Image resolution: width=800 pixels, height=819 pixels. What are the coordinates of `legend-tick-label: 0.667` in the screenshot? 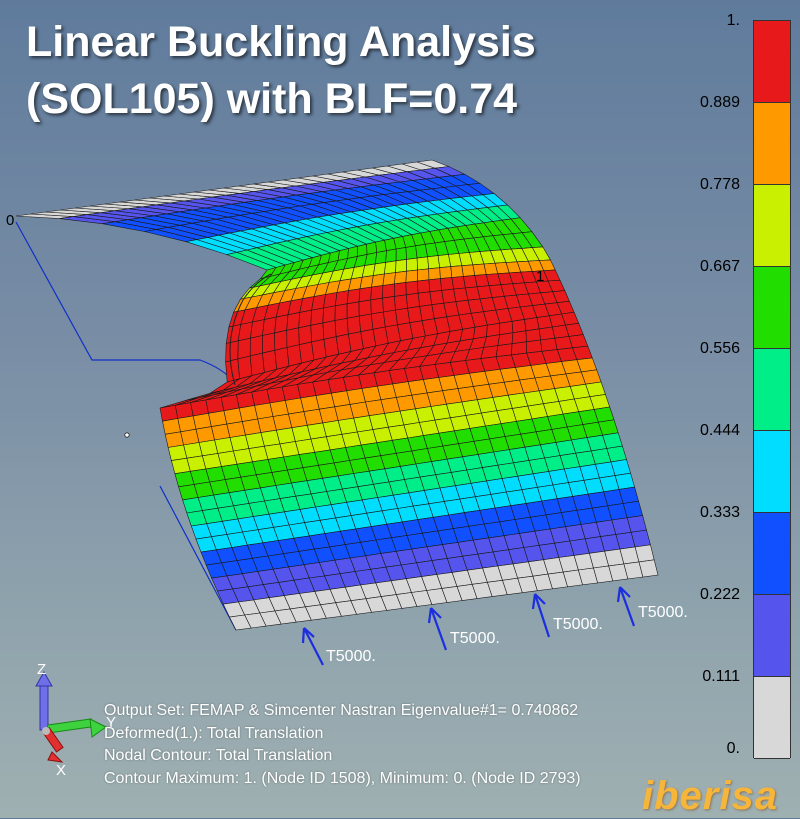 It's located at (719, 266).